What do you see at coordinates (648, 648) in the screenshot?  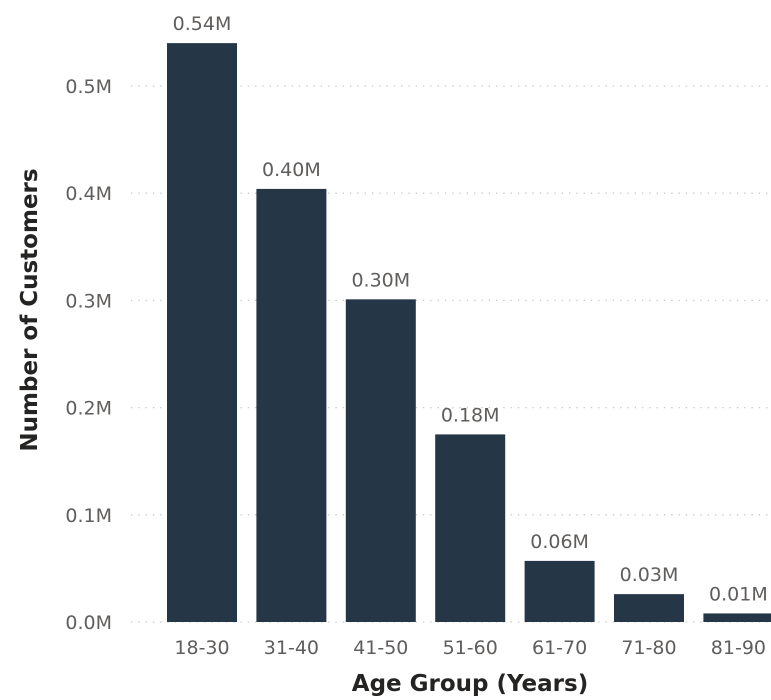 I see `x-tick-label: 71-80` at bounding box center [648, 648].